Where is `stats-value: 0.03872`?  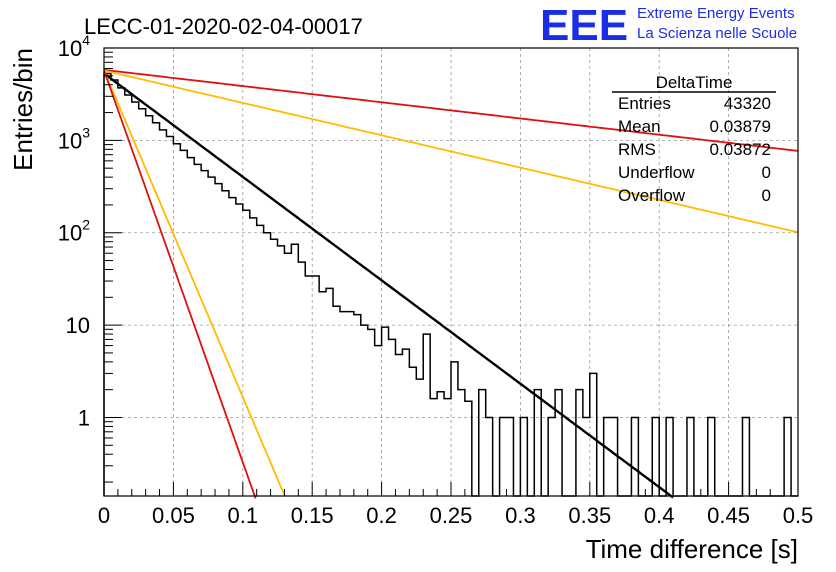 stats-value: 0.03872 is located at coordinates (740, 149).